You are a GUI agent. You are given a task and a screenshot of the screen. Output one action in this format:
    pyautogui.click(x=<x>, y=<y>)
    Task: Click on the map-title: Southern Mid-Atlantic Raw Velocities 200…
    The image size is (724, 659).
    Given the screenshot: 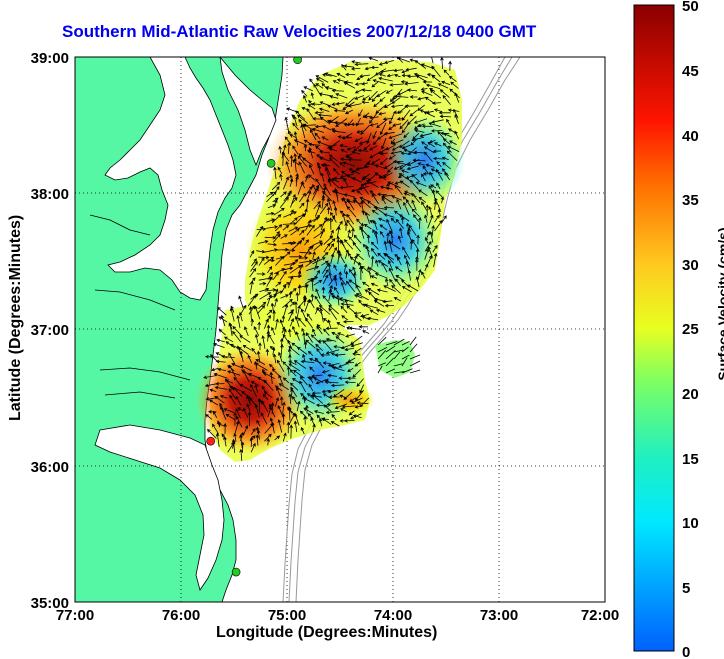 What is the action you would take?
    pyautogui.click(x=299, y=31)
    